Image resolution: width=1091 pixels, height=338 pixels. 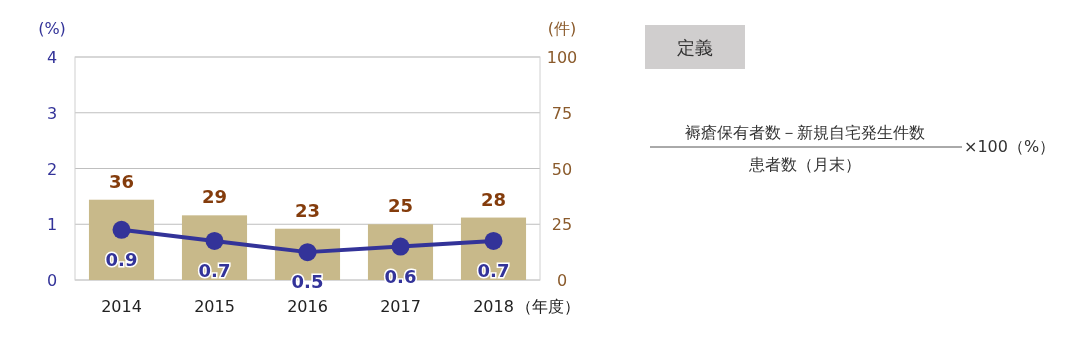 What do you see at coordinates (121, 259) in the screenshot?
I see `data-label: 0.9` at bounding box center [121, 259].